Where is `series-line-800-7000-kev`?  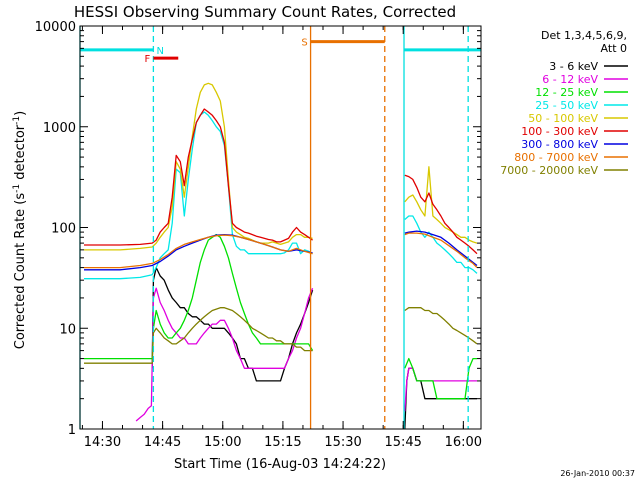
series-line-800-7000-kev is located at coordinates (281, 250).